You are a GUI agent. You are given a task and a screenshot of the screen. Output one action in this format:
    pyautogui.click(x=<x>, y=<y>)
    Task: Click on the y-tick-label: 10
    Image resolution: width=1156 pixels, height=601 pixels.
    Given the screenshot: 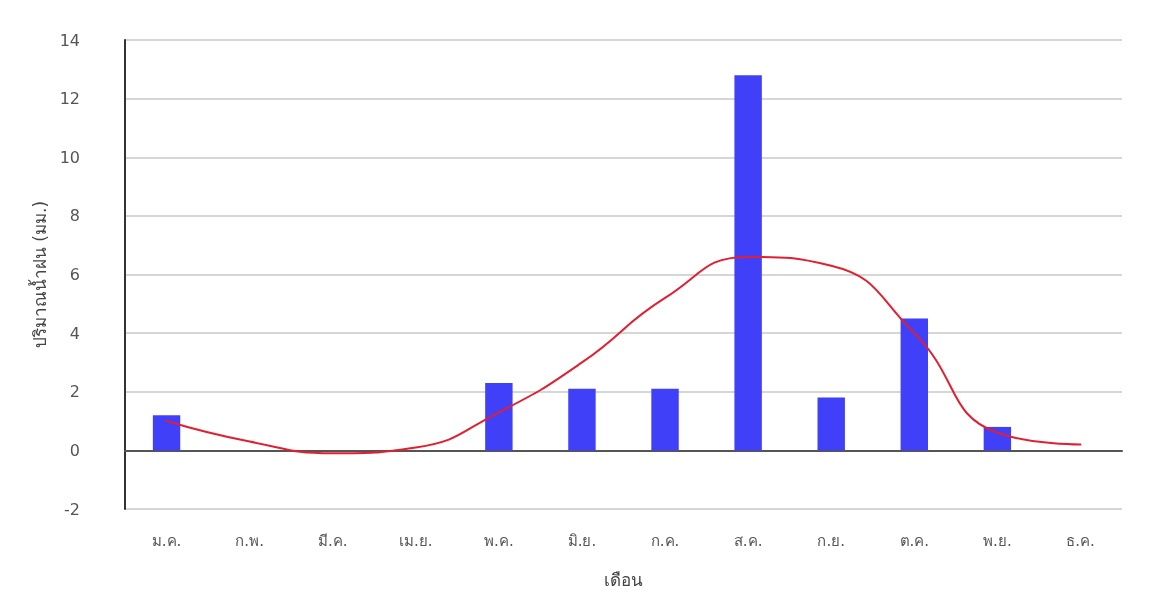 What is the action you would take?
    pyautogui.click(x=69, y=157)
    